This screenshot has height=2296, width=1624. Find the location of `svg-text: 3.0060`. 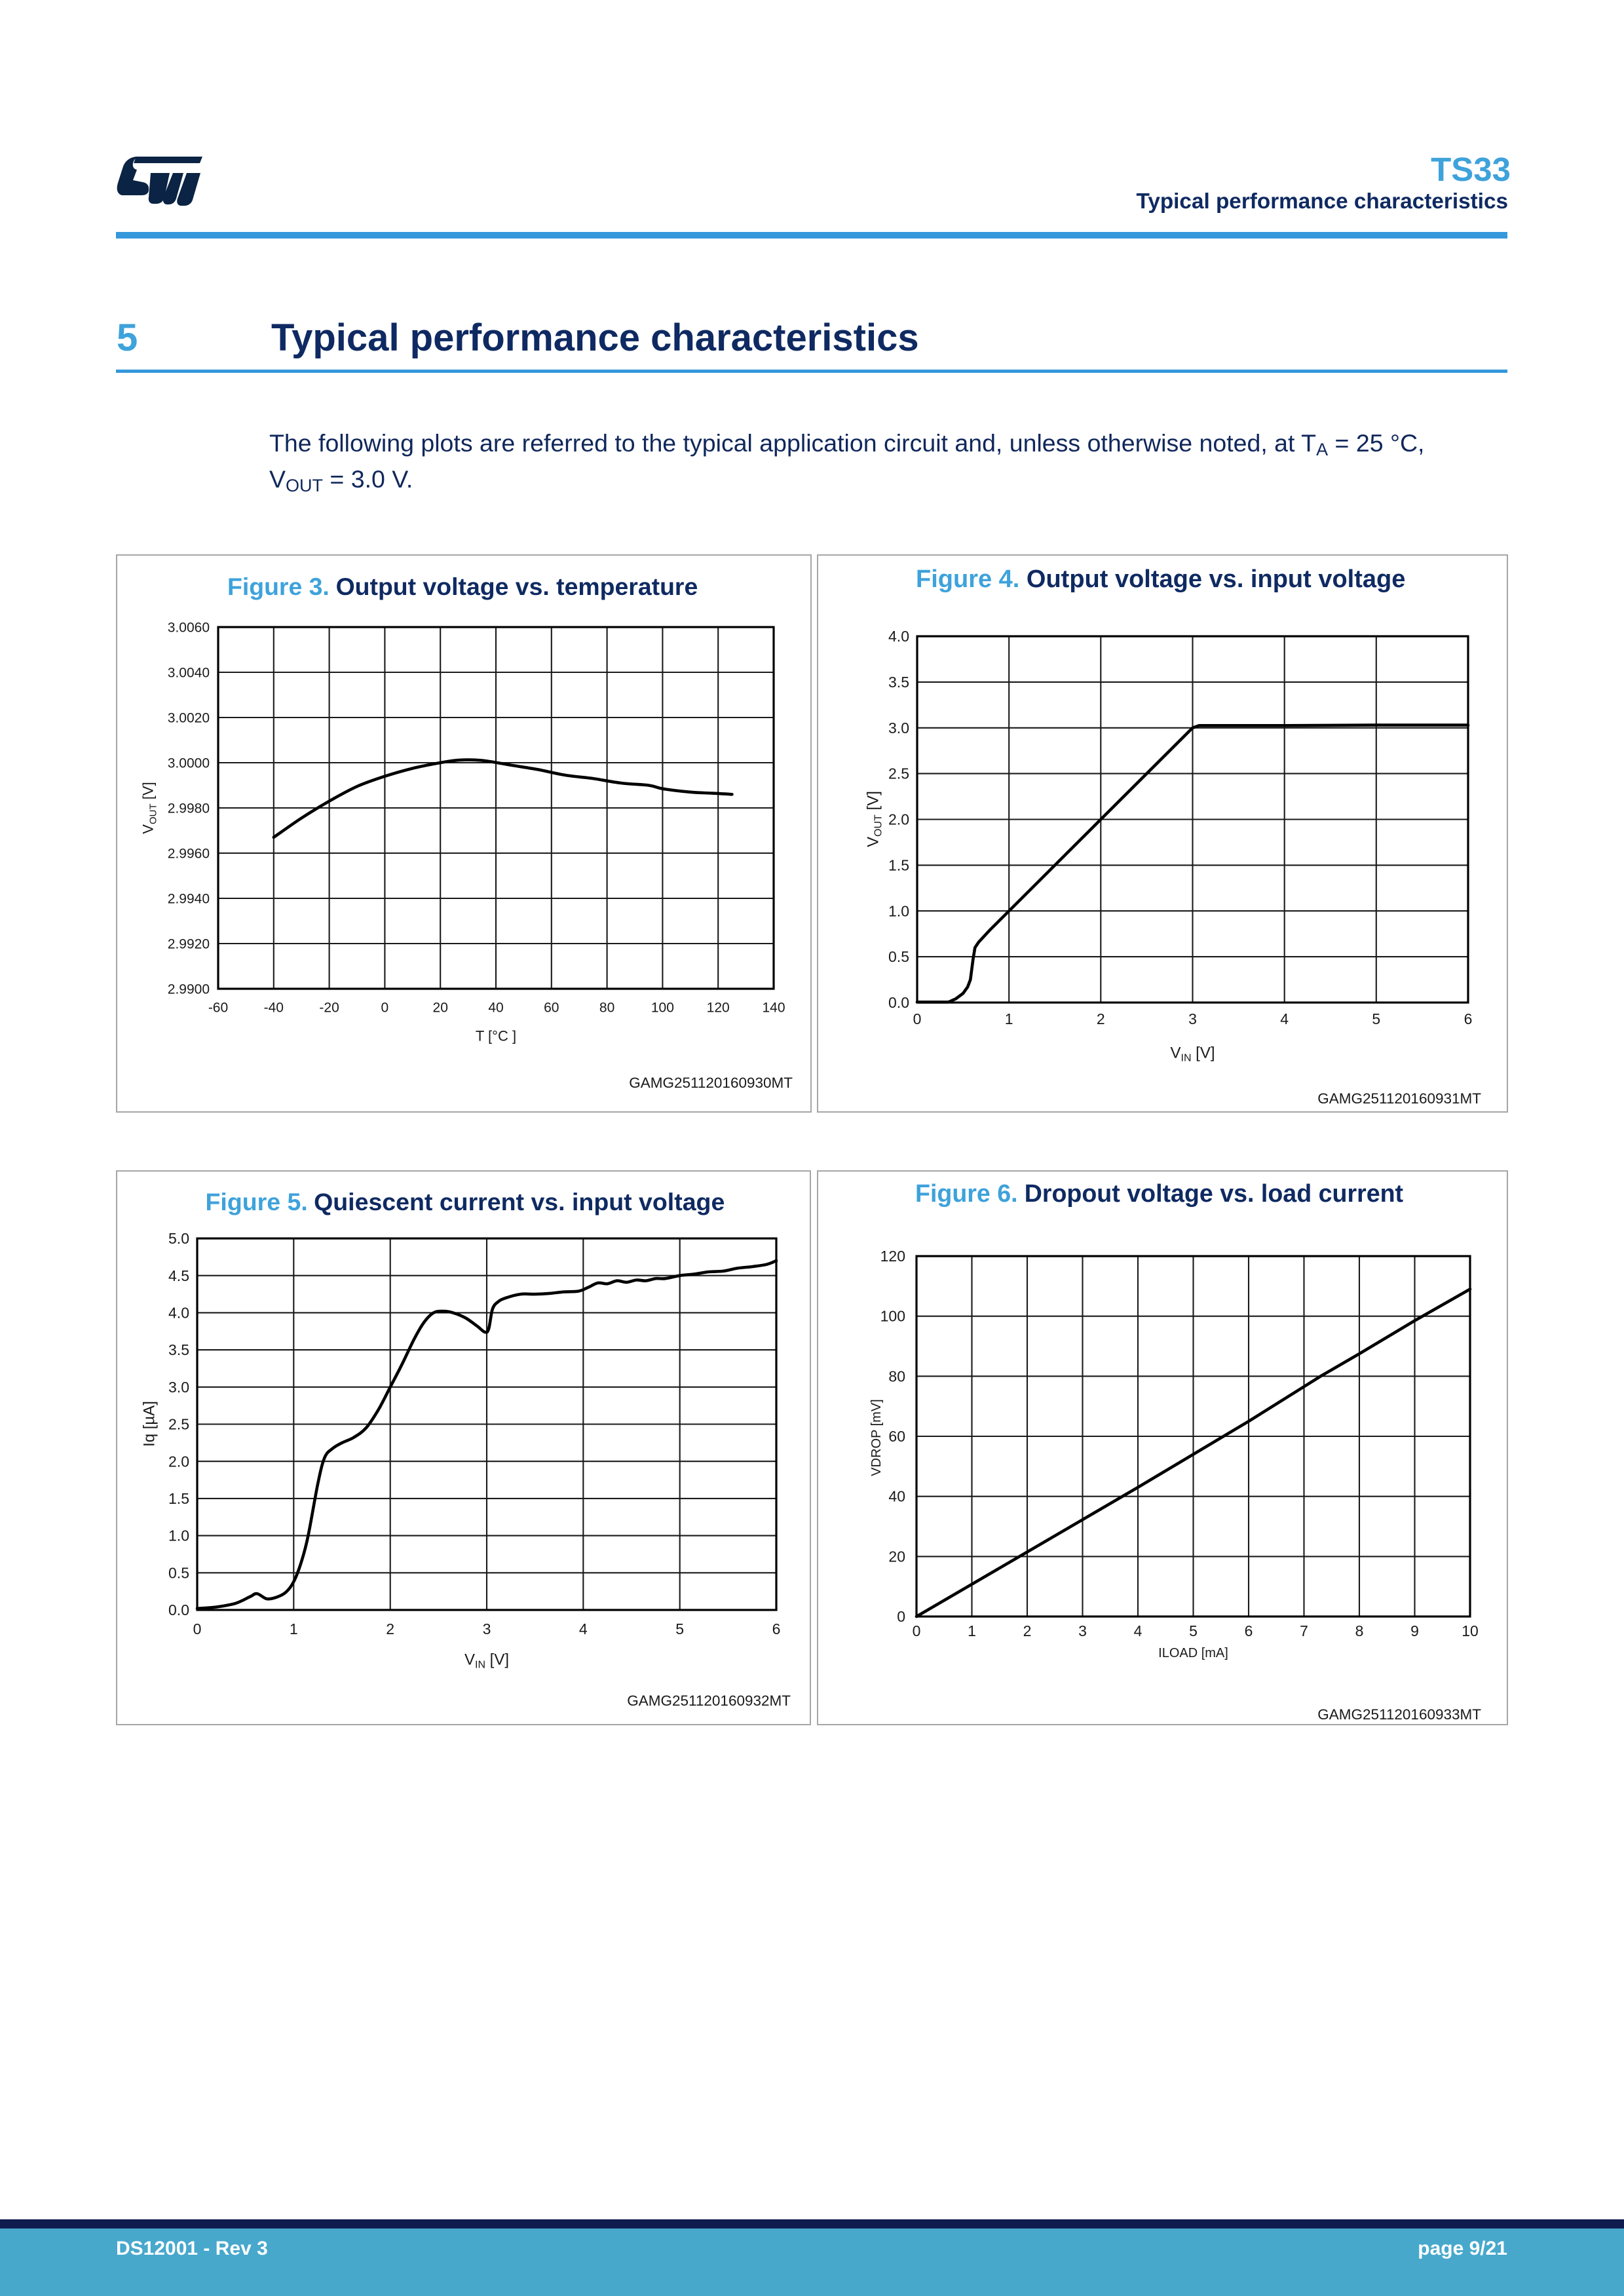

svg-text: 3.0060 is located at coordinates (189, 627).